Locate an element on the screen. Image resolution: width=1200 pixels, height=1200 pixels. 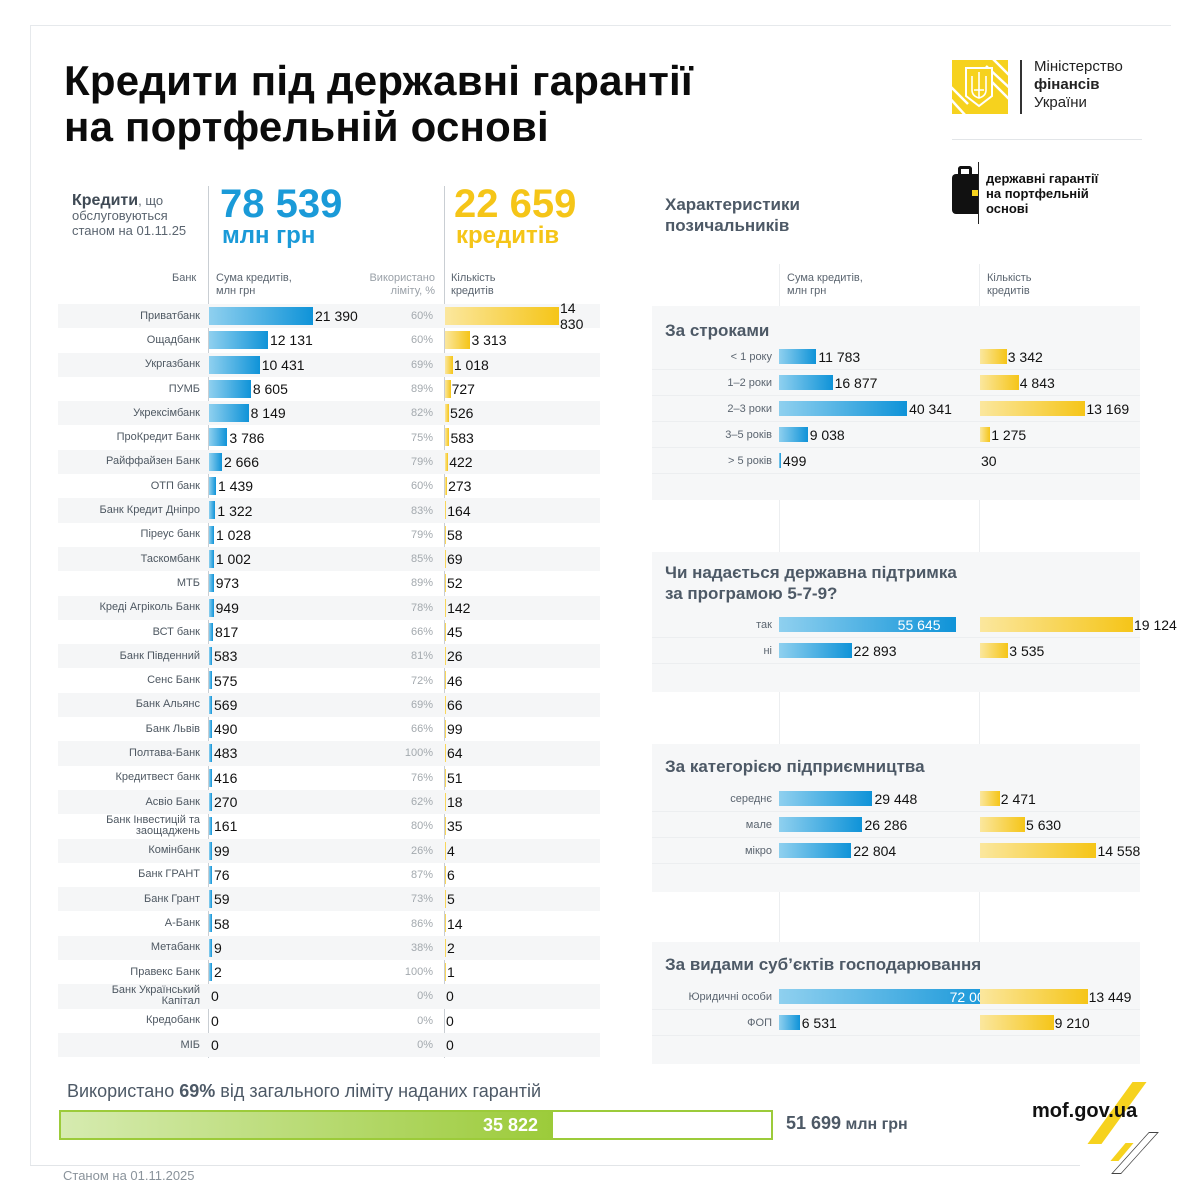
category-label: > 5 років is located at coordinates (750, 460).